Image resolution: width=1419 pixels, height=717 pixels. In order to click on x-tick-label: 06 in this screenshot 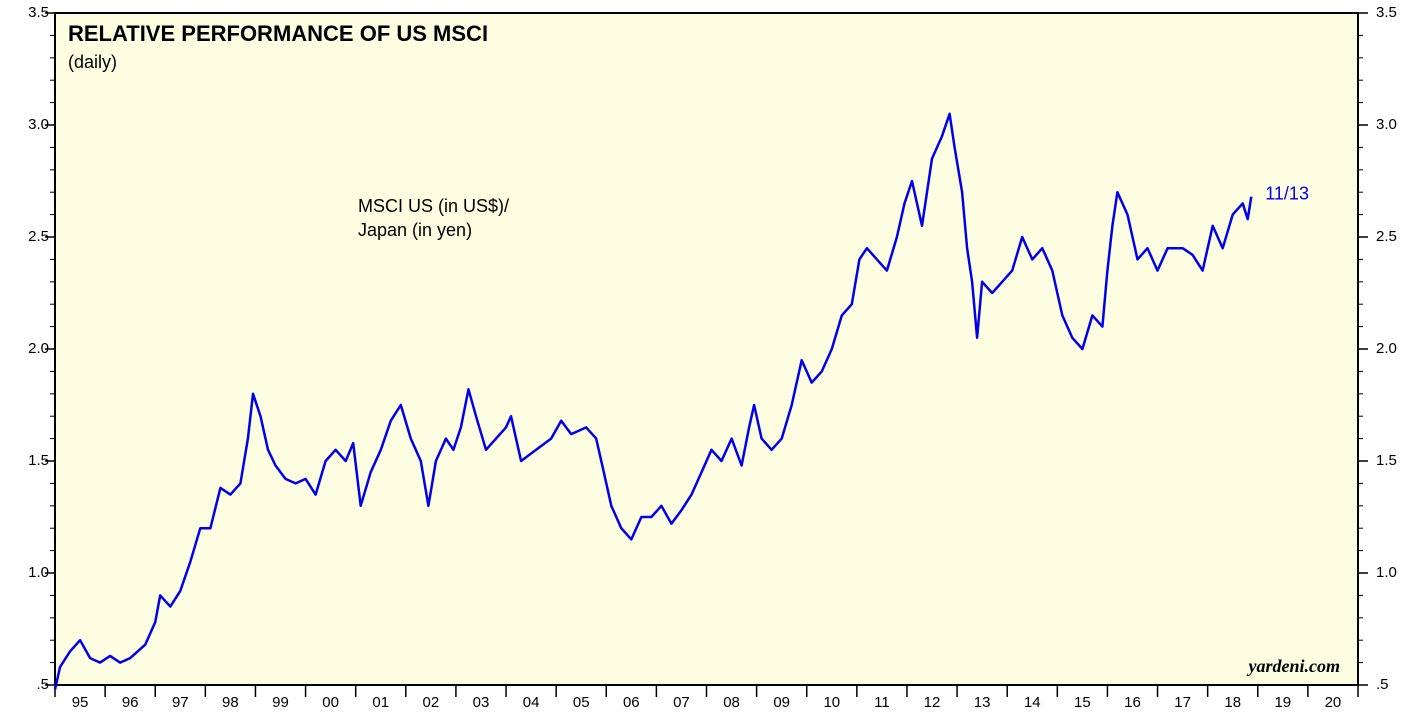, I will do `click(631, 702)`.